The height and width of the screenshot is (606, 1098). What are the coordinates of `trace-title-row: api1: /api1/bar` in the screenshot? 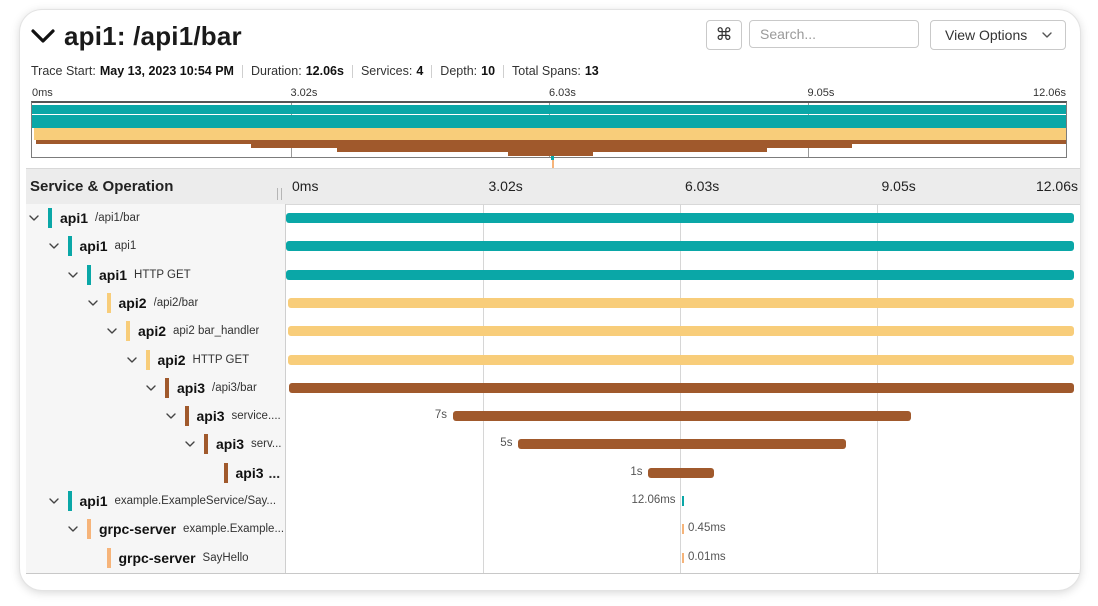 It's located at (136, 36).